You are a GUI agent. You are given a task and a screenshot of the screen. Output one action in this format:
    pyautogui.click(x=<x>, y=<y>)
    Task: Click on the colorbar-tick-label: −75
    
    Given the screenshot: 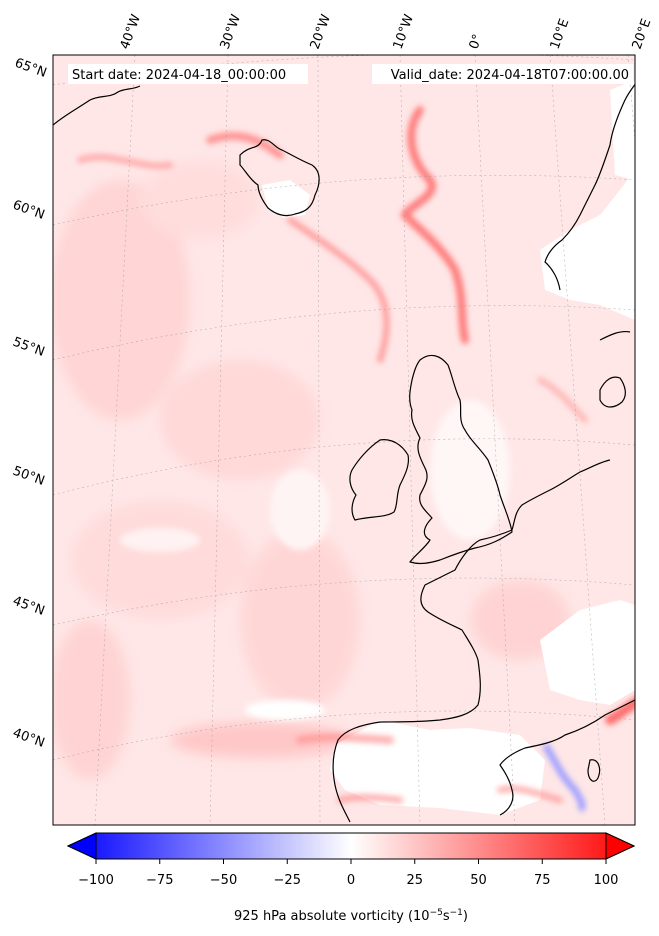 What is the action you would take?
    pyautogui.click(x=159, y=880)
    